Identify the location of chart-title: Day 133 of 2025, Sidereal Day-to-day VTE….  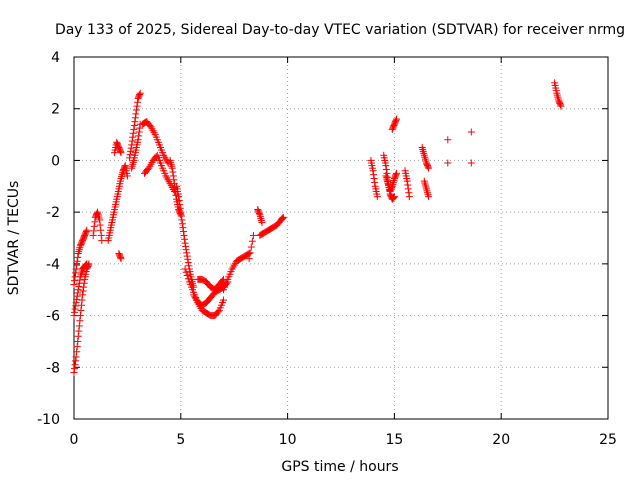
(340, 30).